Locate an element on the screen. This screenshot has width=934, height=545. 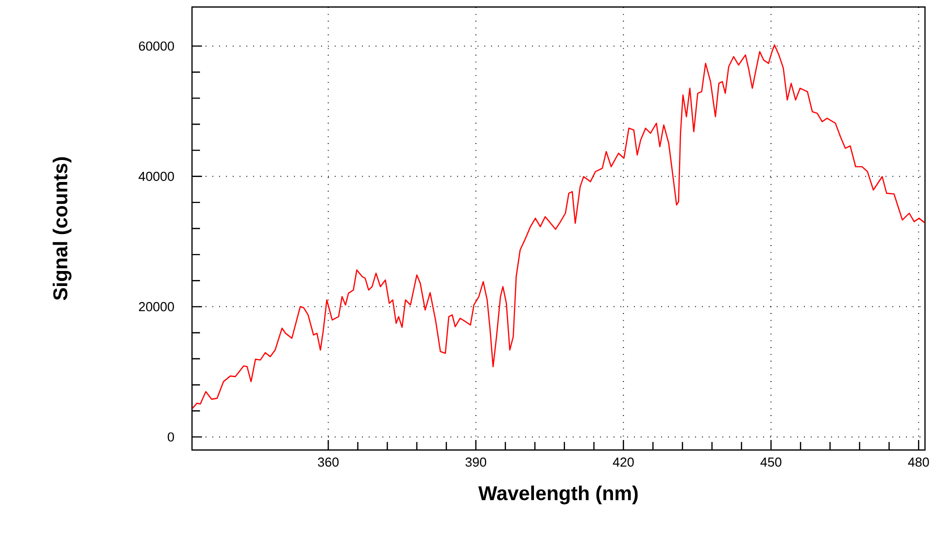
x-tick-label: 360 is located at coordinates (328, 462).